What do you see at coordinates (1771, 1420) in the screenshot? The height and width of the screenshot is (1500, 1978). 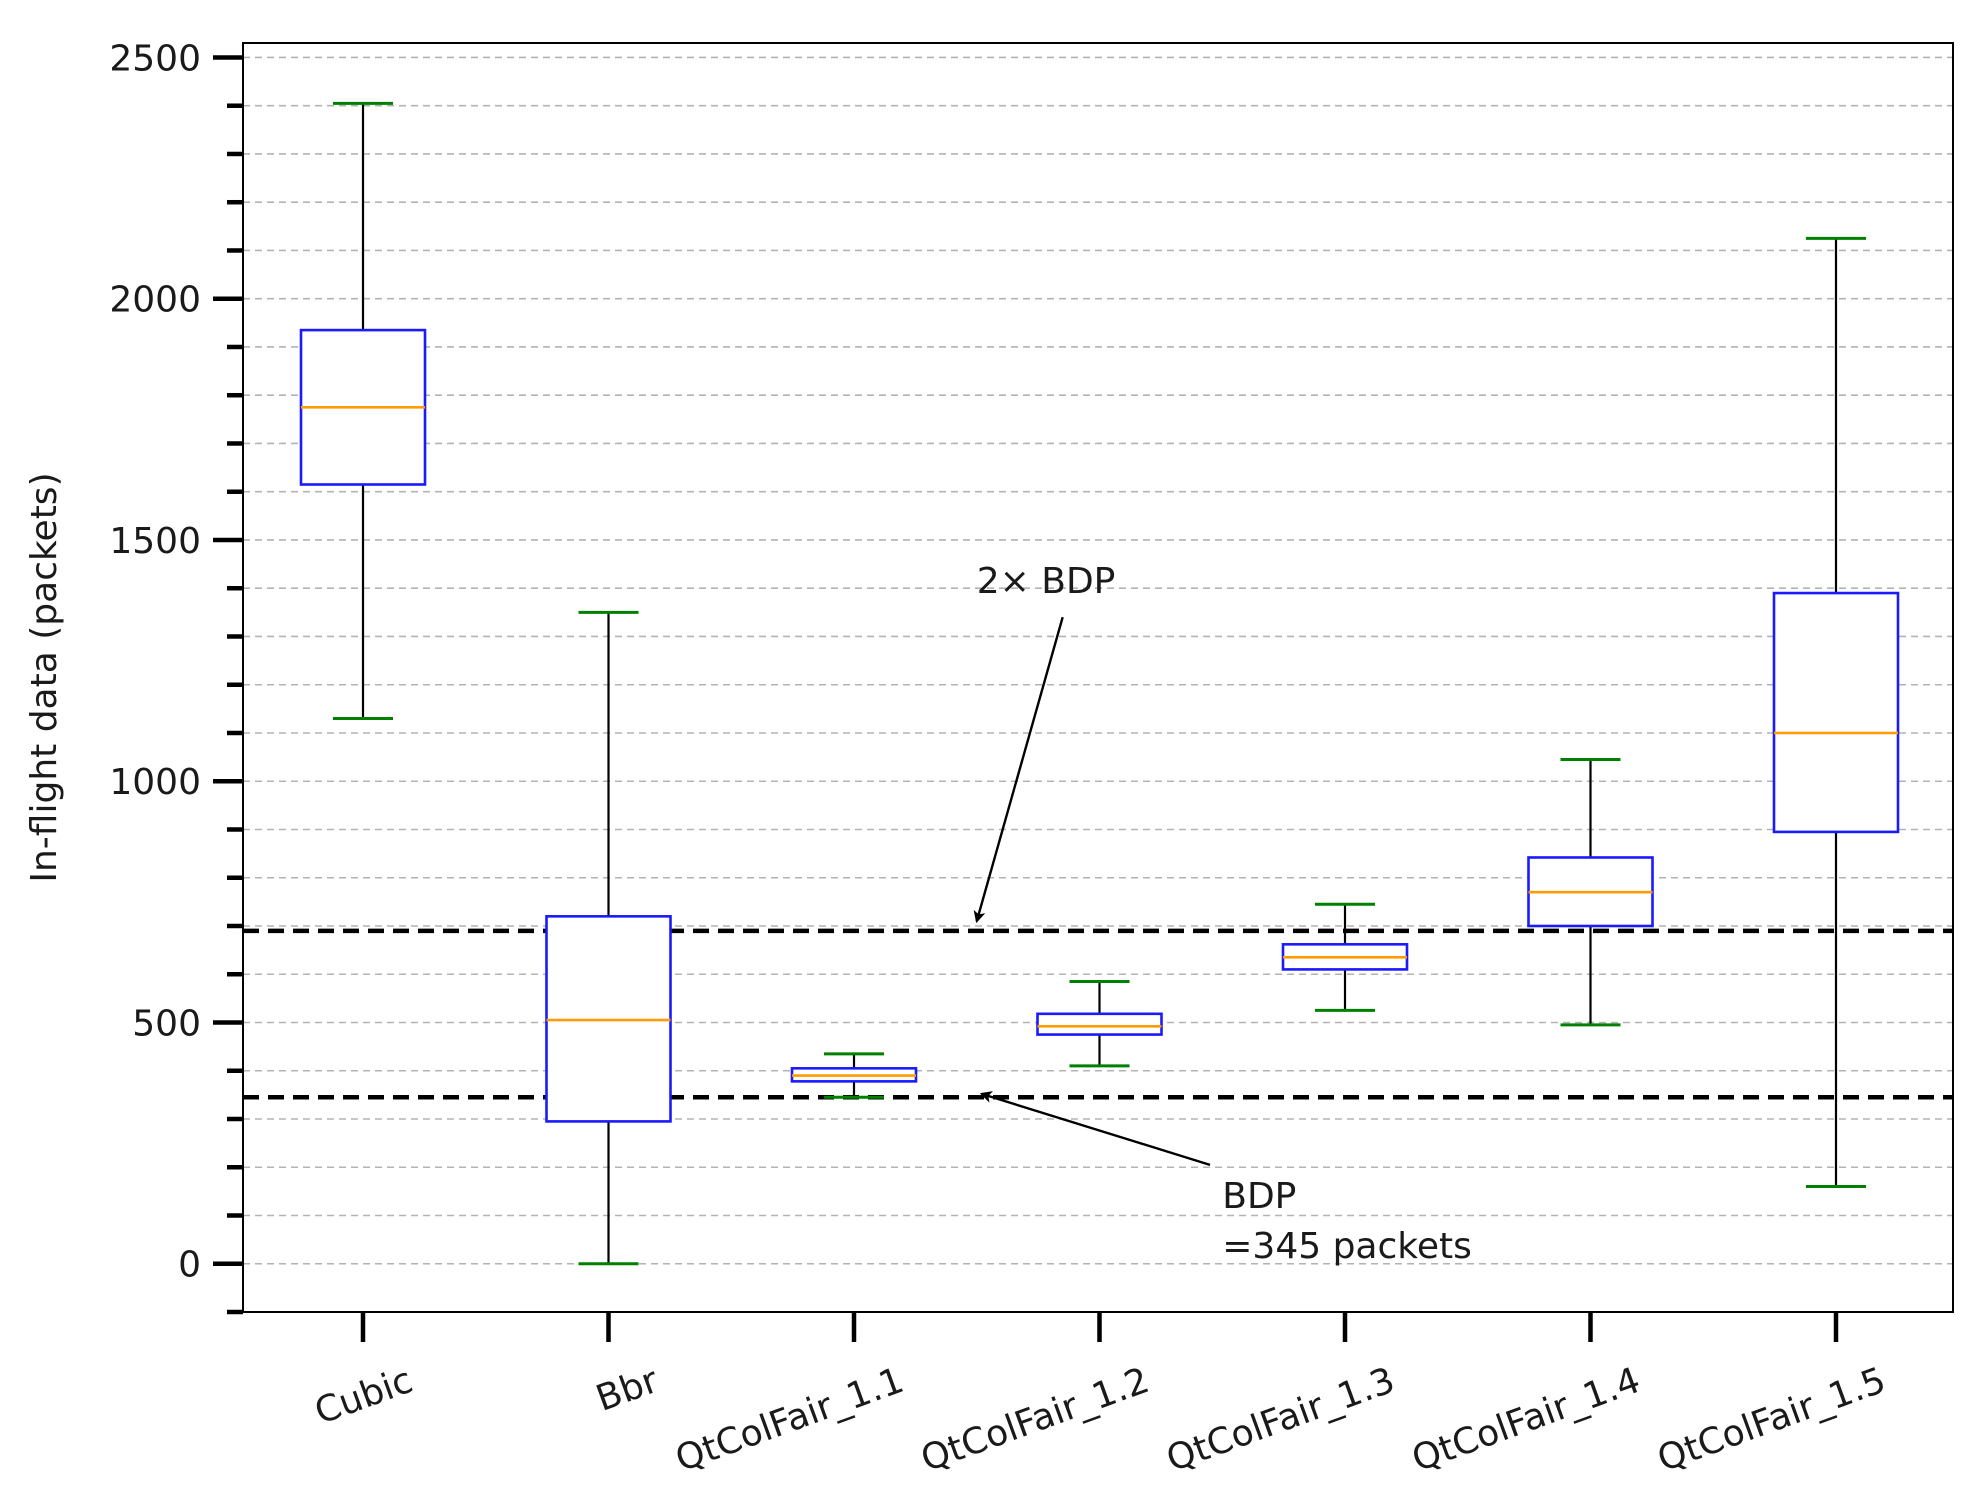 I see `x-tick-label: QtColFair_1.5` at bounding box center [1771, 1420].